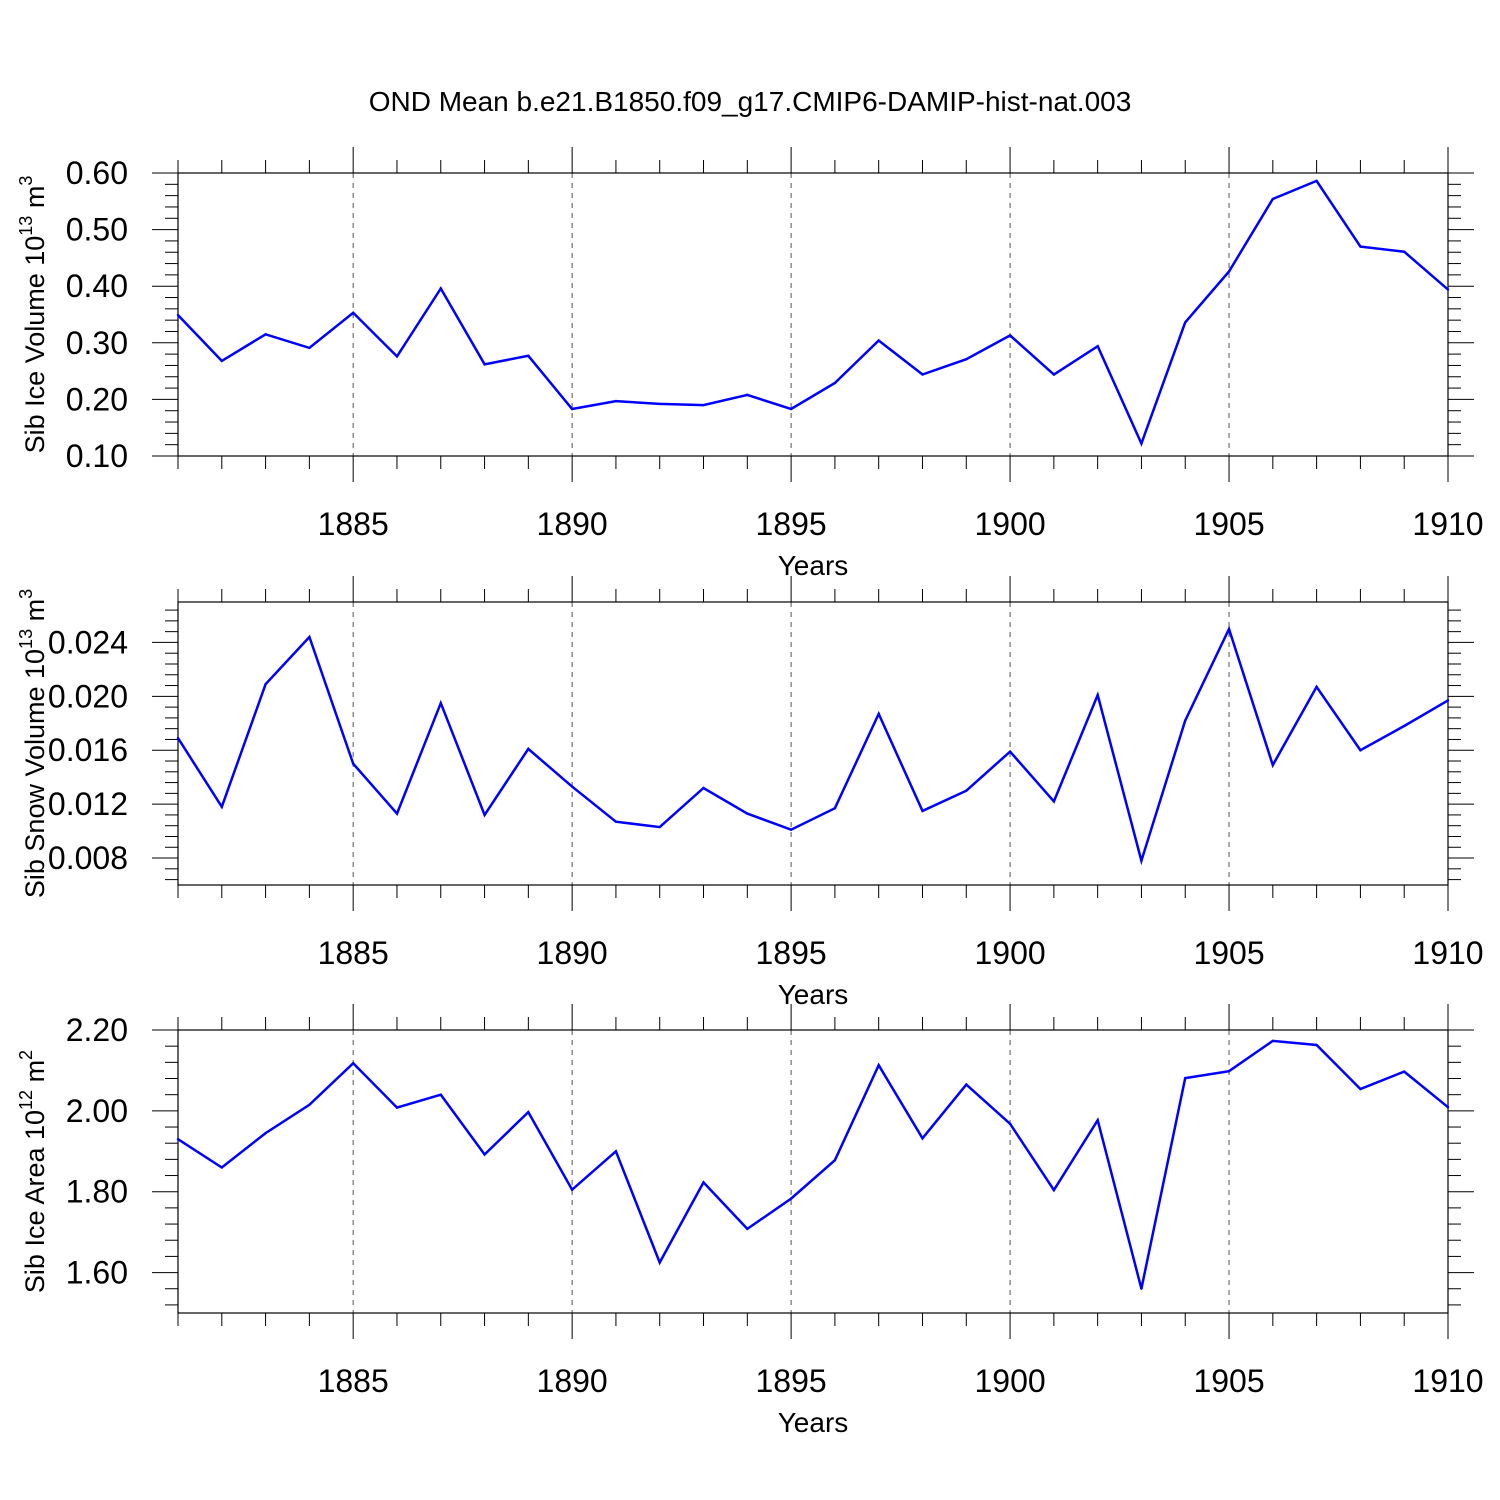 This screenshot has height=1500, width=1500. What do you see at coordinates (33, 1171) in the screenshot?
I see `y-axis-label: Sib Ice Area 1012 m2` at bounding box center [33, 1171].